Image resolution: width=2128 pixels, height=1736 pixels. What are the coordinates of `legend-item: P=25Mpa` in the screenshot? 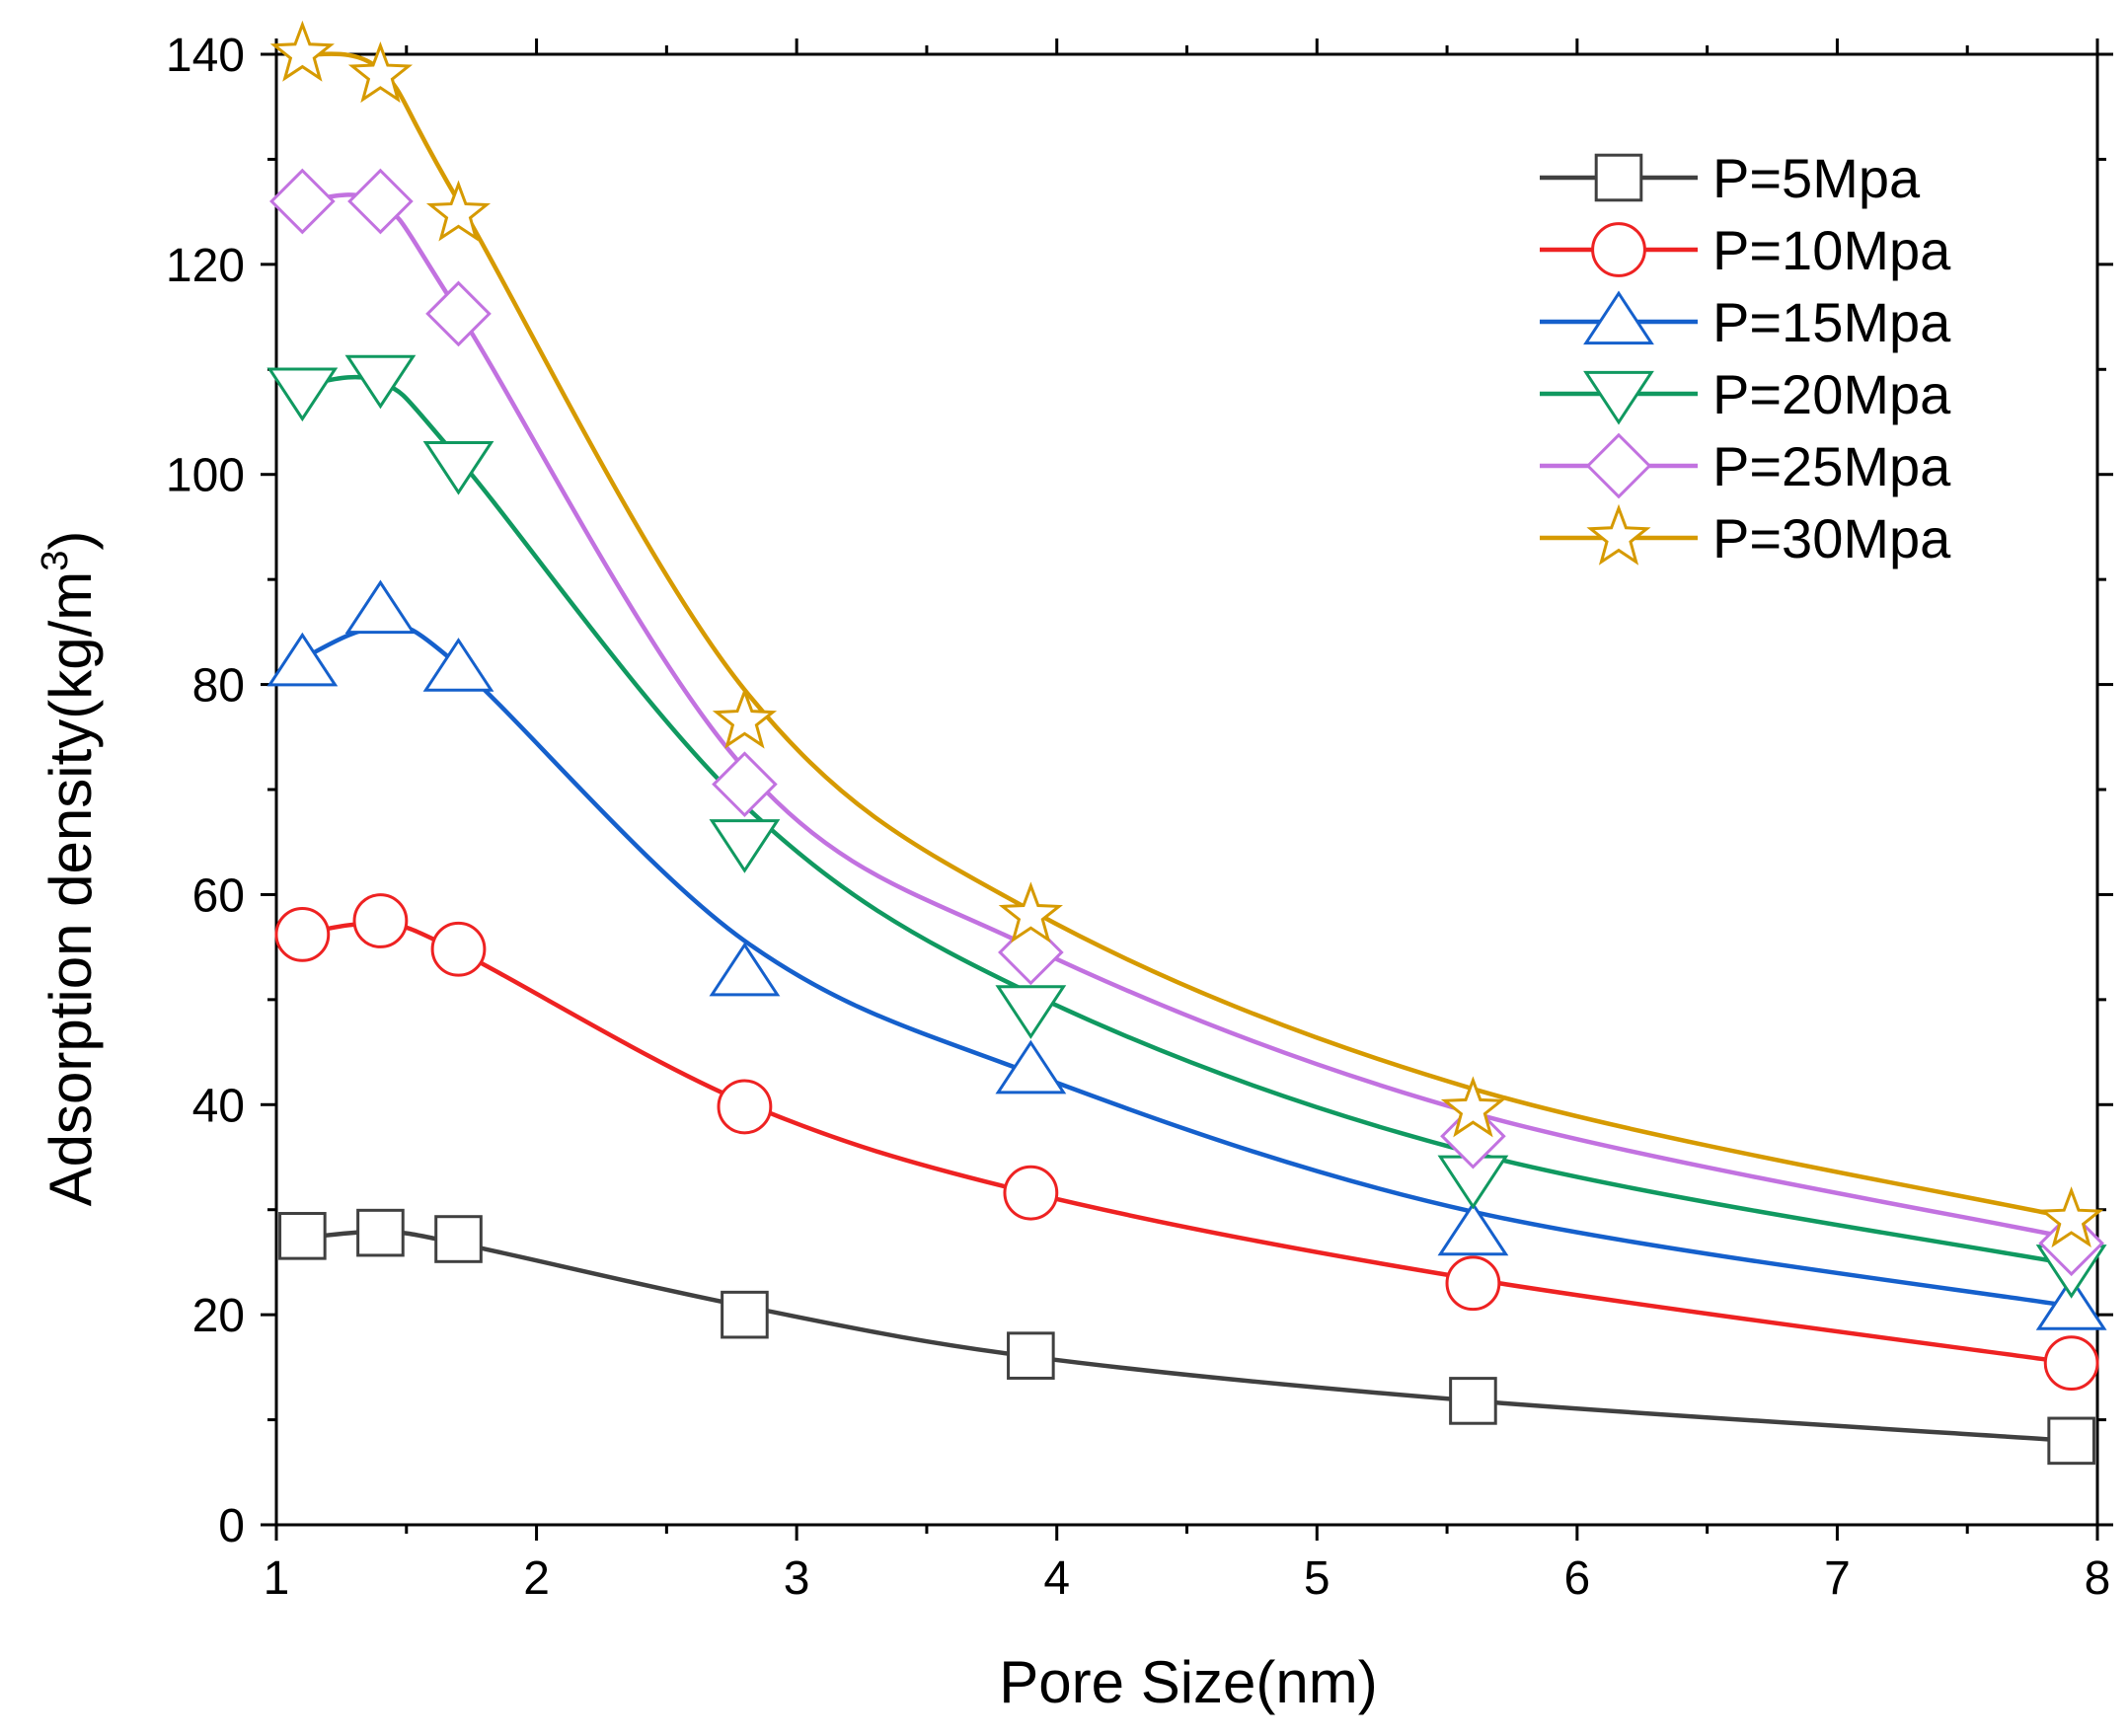 It's located at (1745, 465).